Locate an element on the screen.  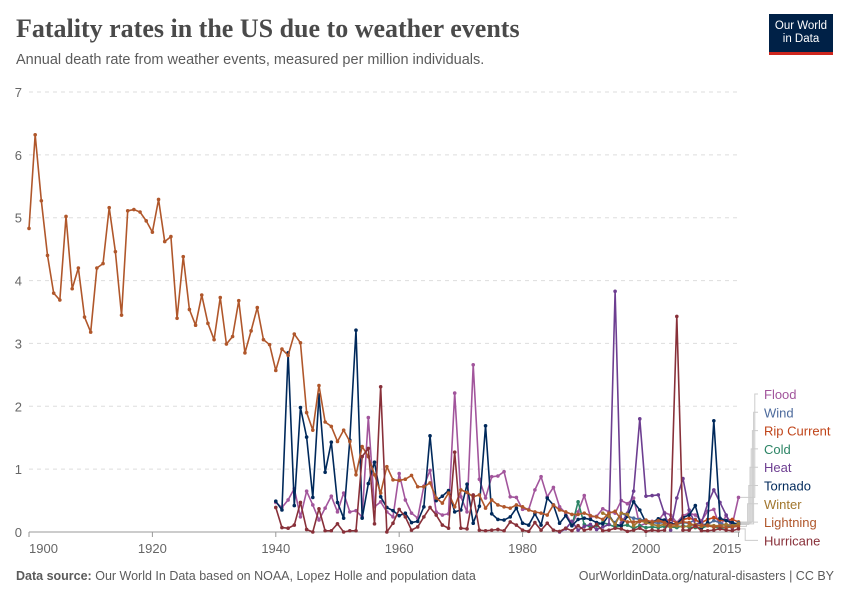
y-tick-label: 2 is located at coordinates (18, 406).